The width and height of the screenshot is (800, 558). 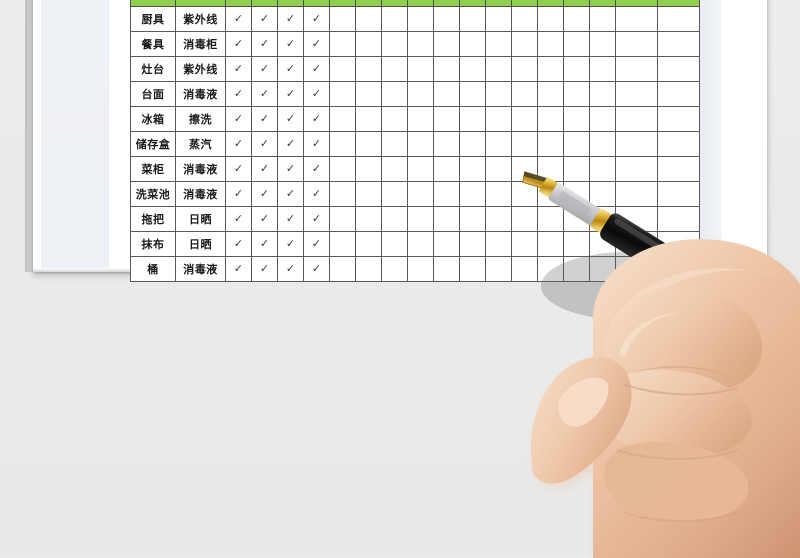 I want to click on cell-item: 菜柜, so click(x=153, y=169).